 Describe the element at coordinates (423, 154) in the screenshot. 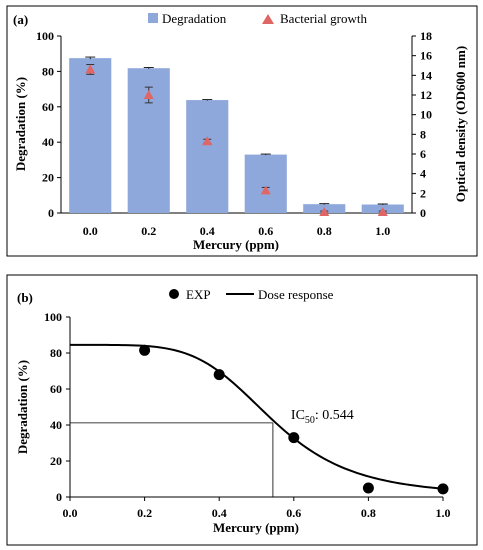

I see `y2-tick-label: 6` at that location.